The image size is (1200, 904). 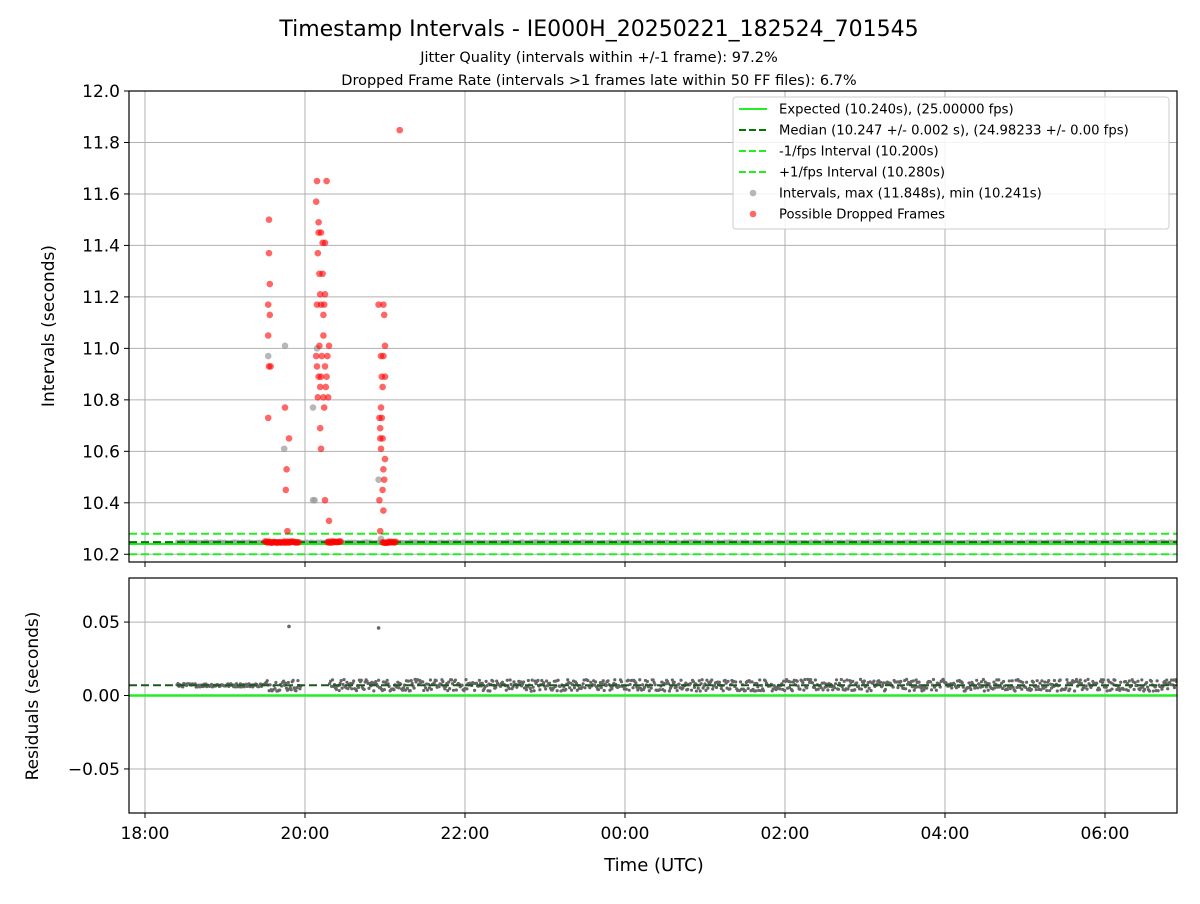 I want to click on bottom-data-layer, so click(x=653, y=660).